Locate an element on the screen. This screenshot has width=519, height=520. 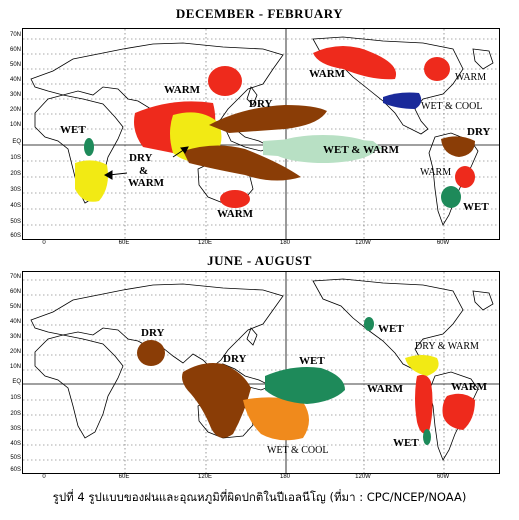
region-label: & is located at coordinates (143, 171).